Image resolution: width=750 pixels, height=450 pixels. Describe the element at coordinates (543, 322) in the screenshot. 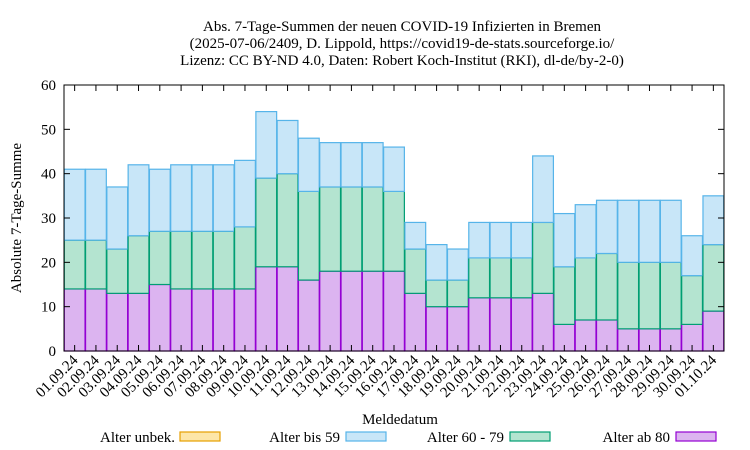

I see `bar-segment-alter-ab-80-23.09.24` at that location.